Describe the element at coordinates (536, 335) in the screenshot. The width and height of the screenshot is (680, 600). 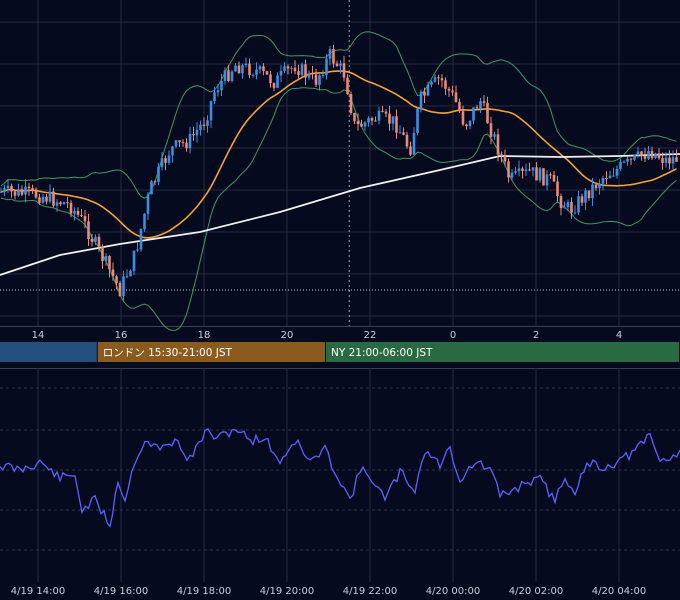
I see `price-x-tick-label: 2` at that location.